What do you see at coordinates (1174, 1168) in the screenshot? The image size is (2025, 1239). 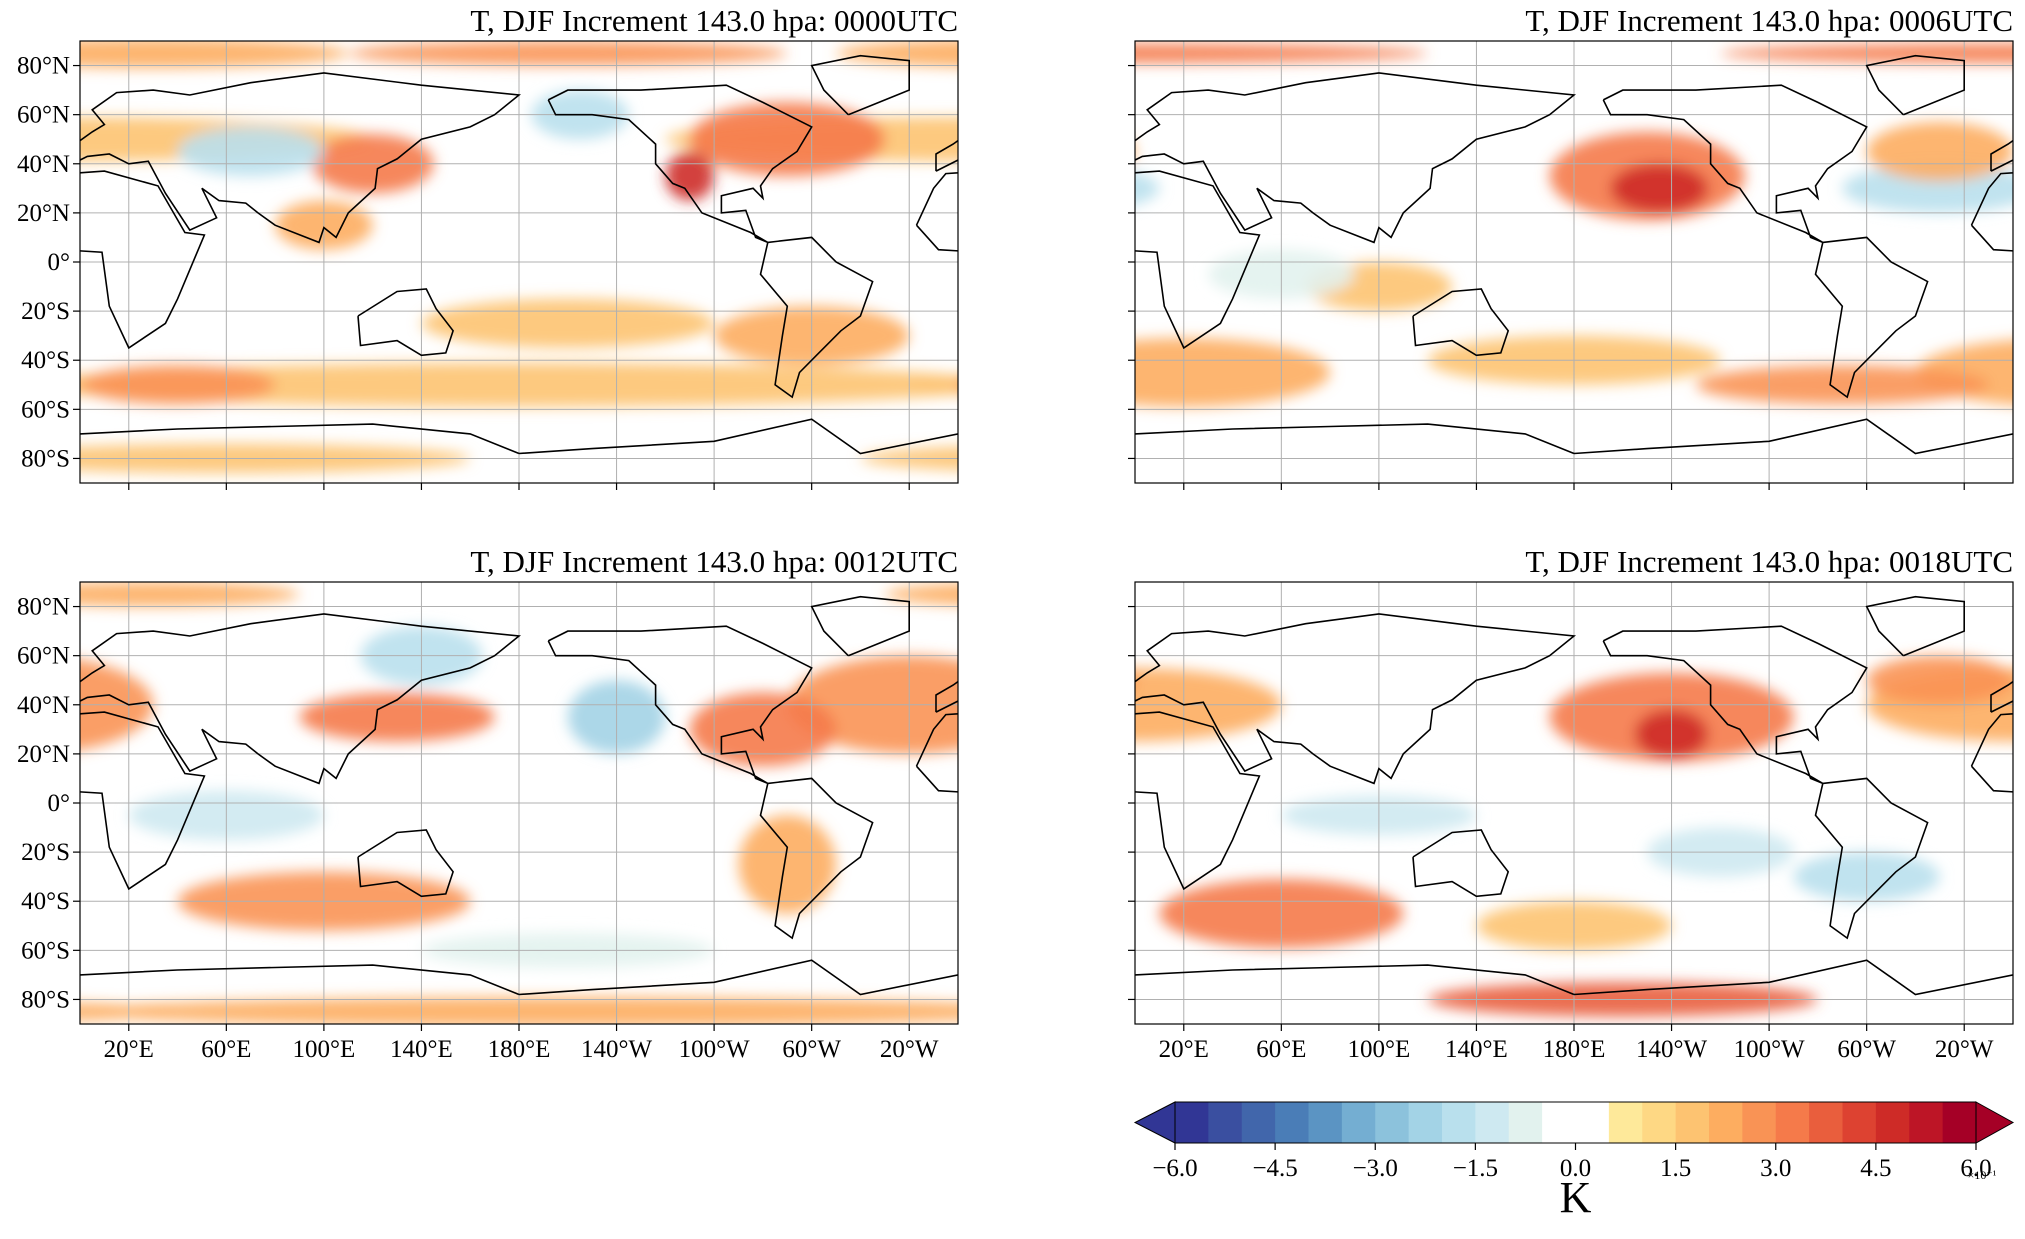 I see `colorbar-tick-label: −6.0` at bounding box center [1174, 1168].